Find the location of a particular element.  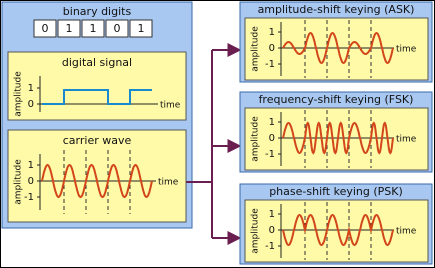

digital-waveform is located at coordinates (97, 97).